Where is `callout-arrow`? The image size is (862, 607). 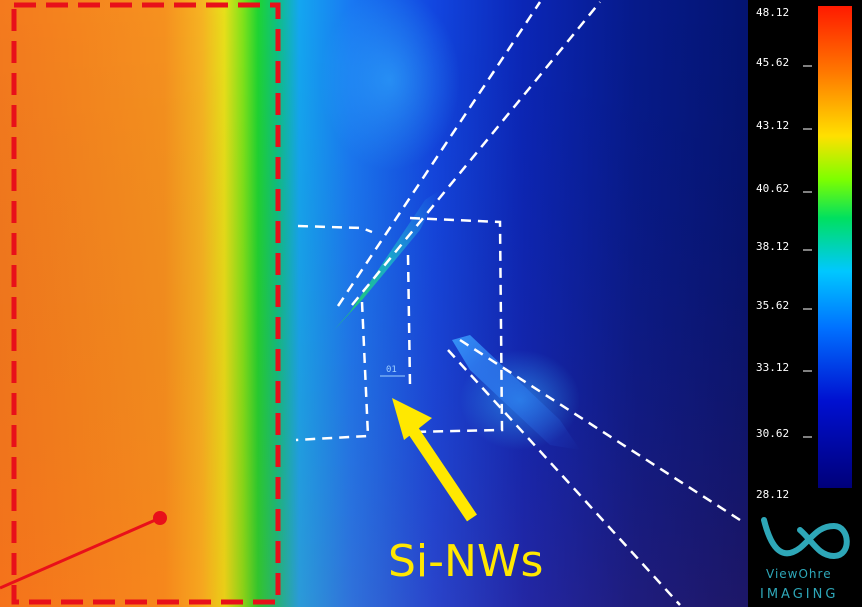
callout-arrow is located at coordinates (434, 460).